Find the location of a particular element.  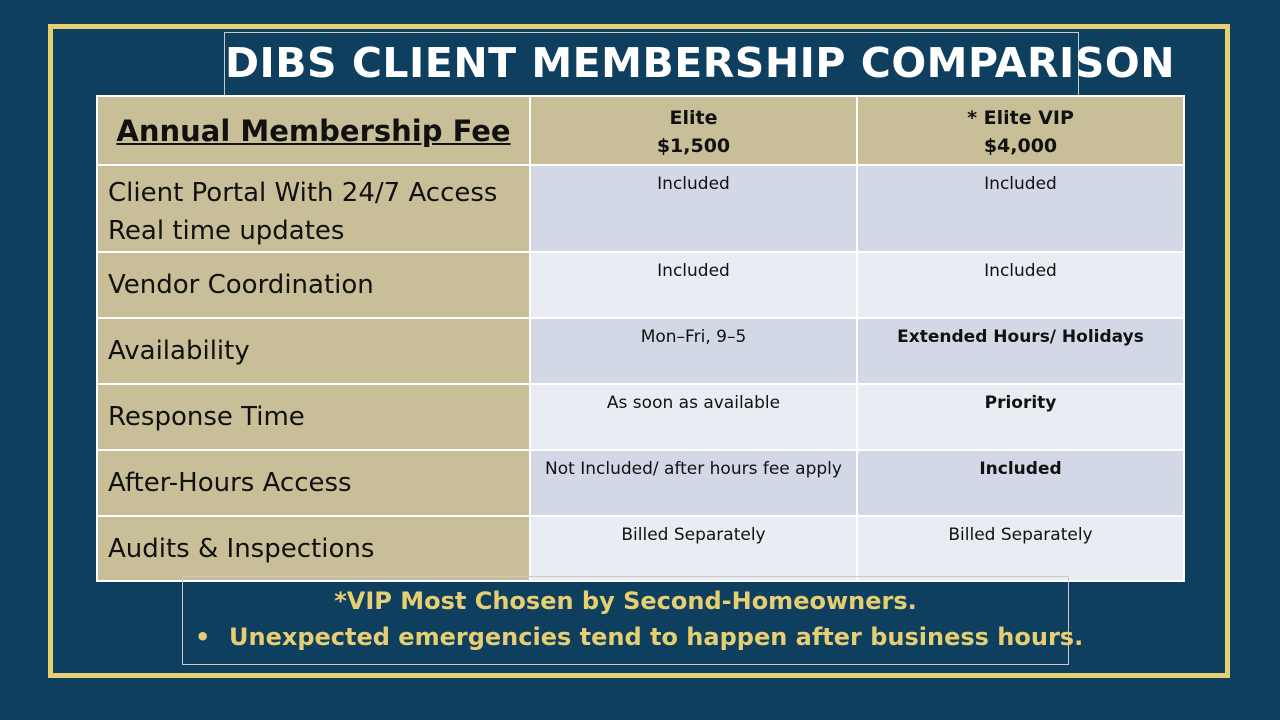

elite-value: Not Included/ after hours fee apply is located at coordinates (693, 483).